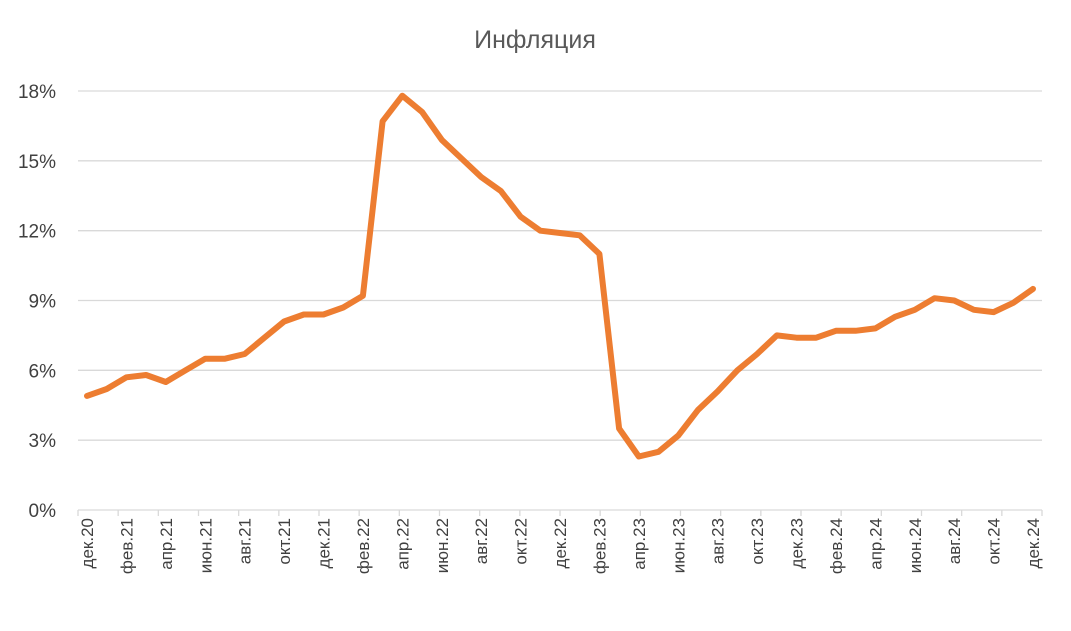 This screenshot has height=631, width=1071. I want to click on x-tick-label: окт.23, so click(757, 541).